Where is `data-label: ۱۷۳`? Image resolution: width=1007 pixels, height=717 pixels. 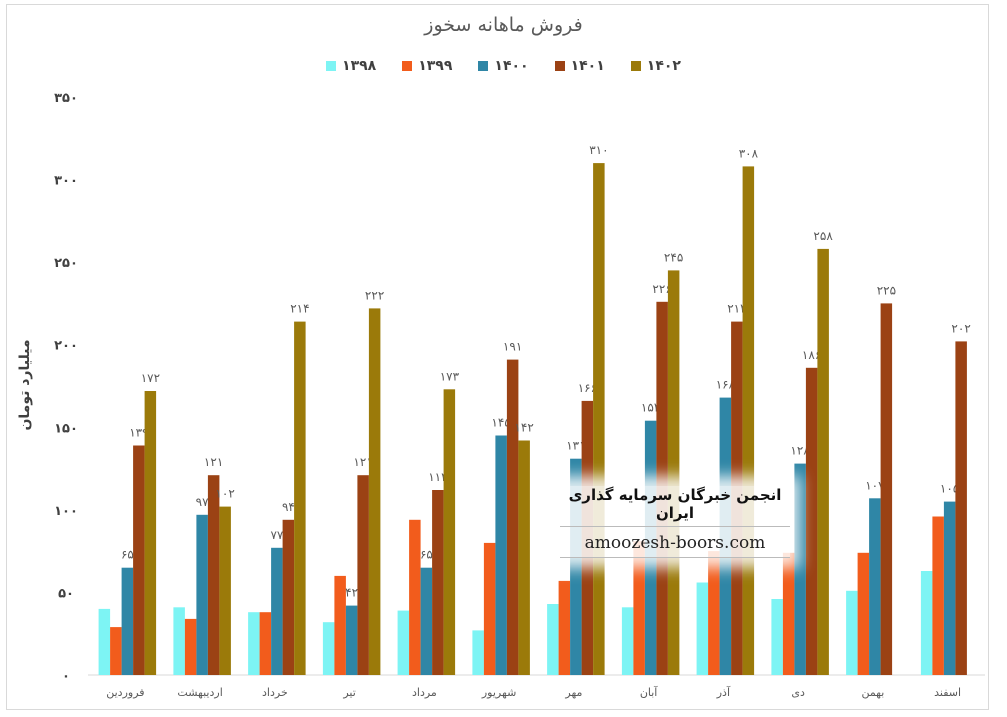 data-label: ۱۷۳ is located at coordinates (450, 376).